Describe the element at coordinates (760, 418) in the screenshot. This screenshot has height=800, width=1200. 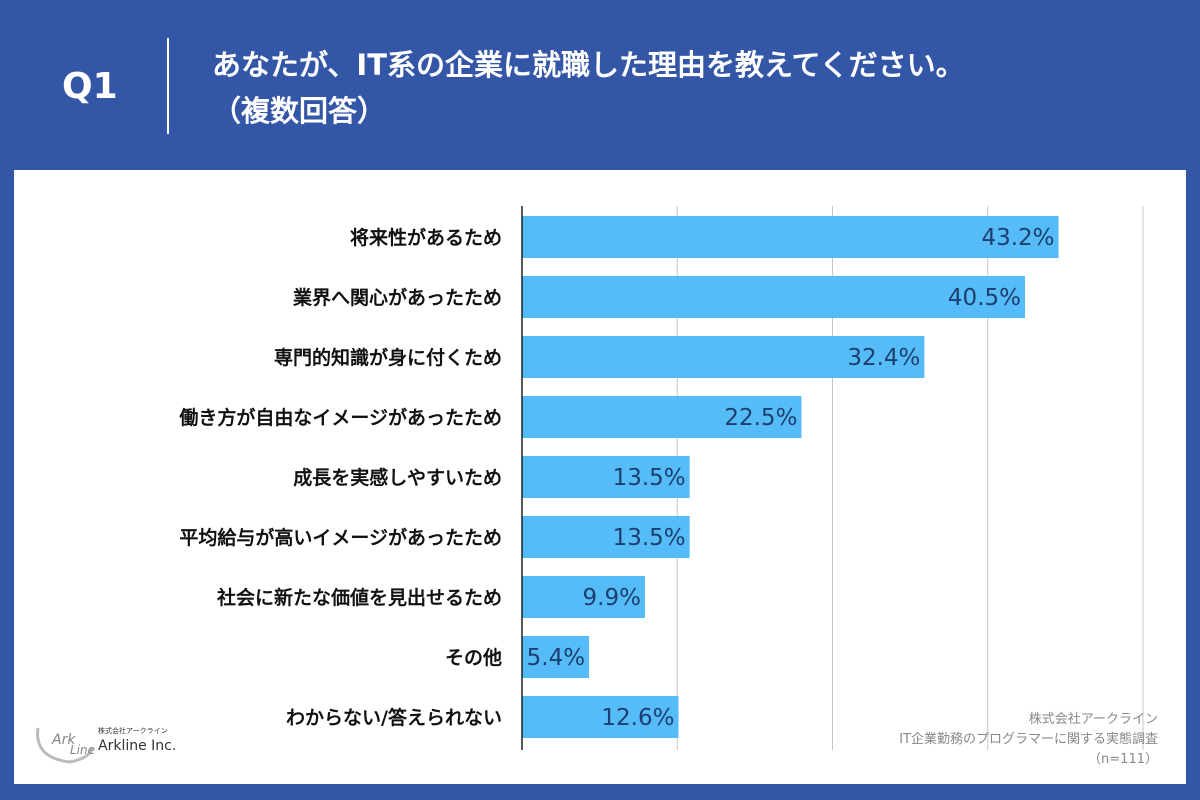
I see `value-label: 22.5%` at that location.